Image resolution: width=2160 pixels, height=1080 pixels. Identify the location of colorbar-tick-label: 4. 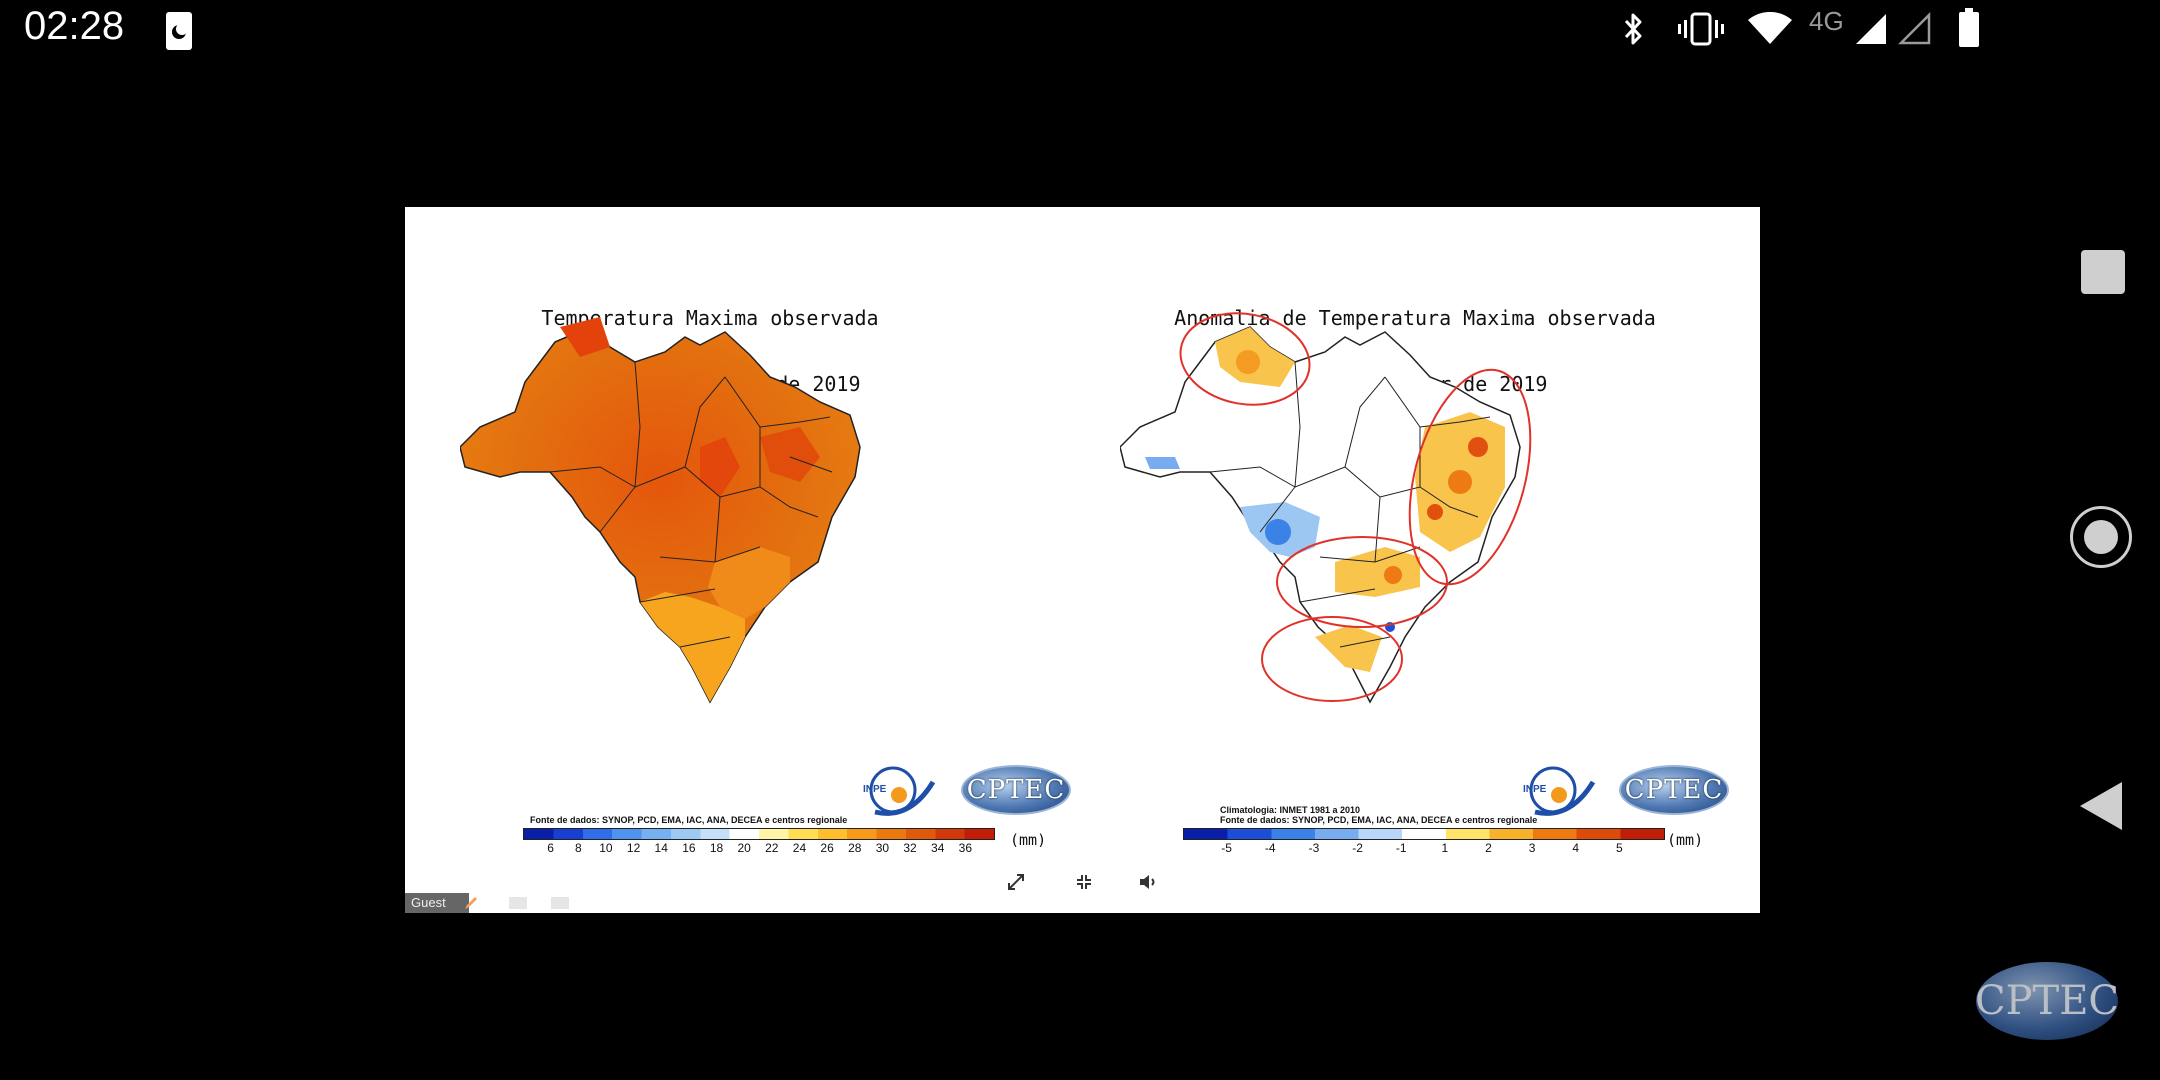
(1576, 848).